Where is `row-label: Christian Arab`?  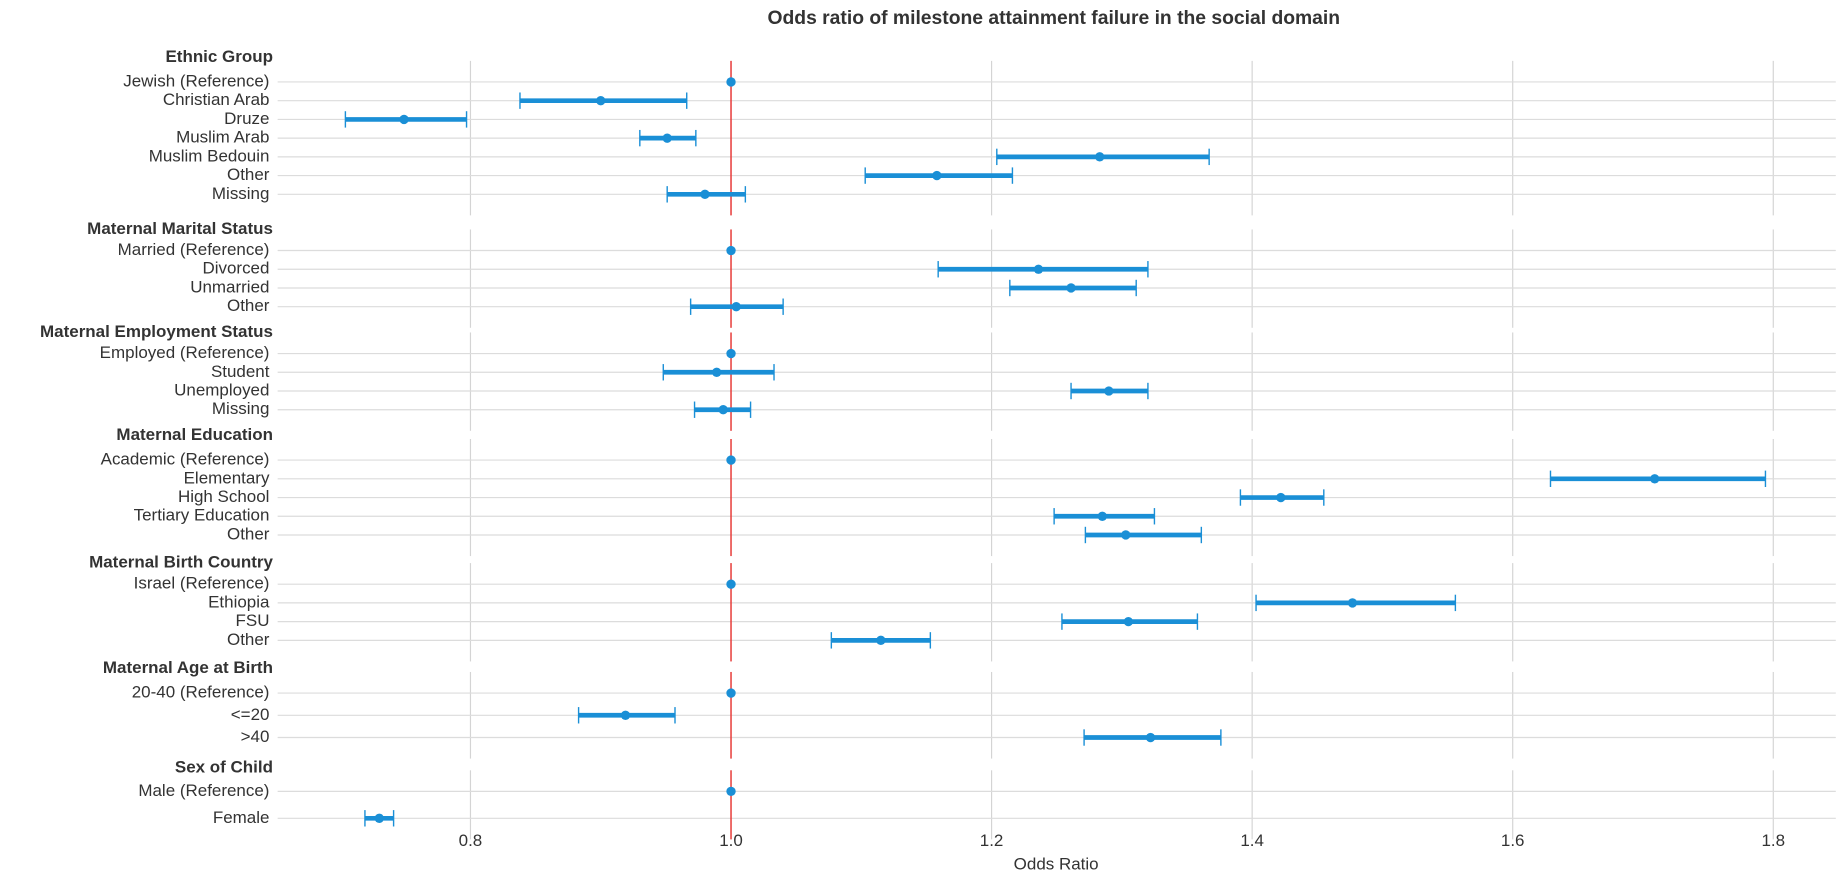 row-label: Christian Arab is located at coordinates (216, 99).